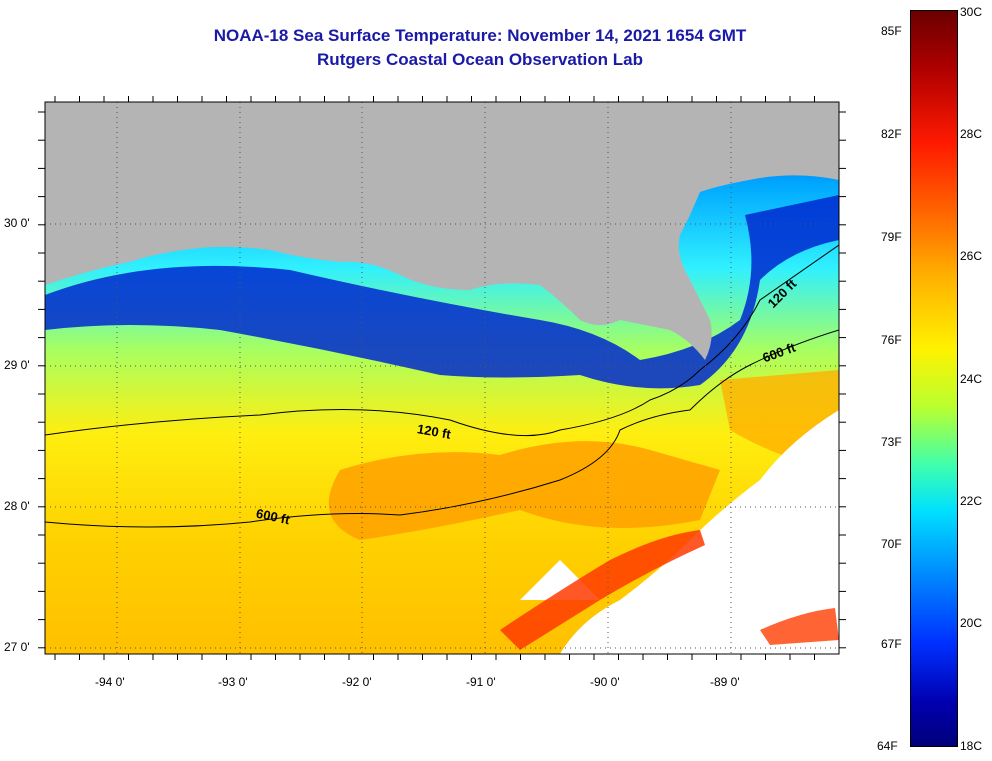  I want to click on hot-water-strip, so click(602, 590).